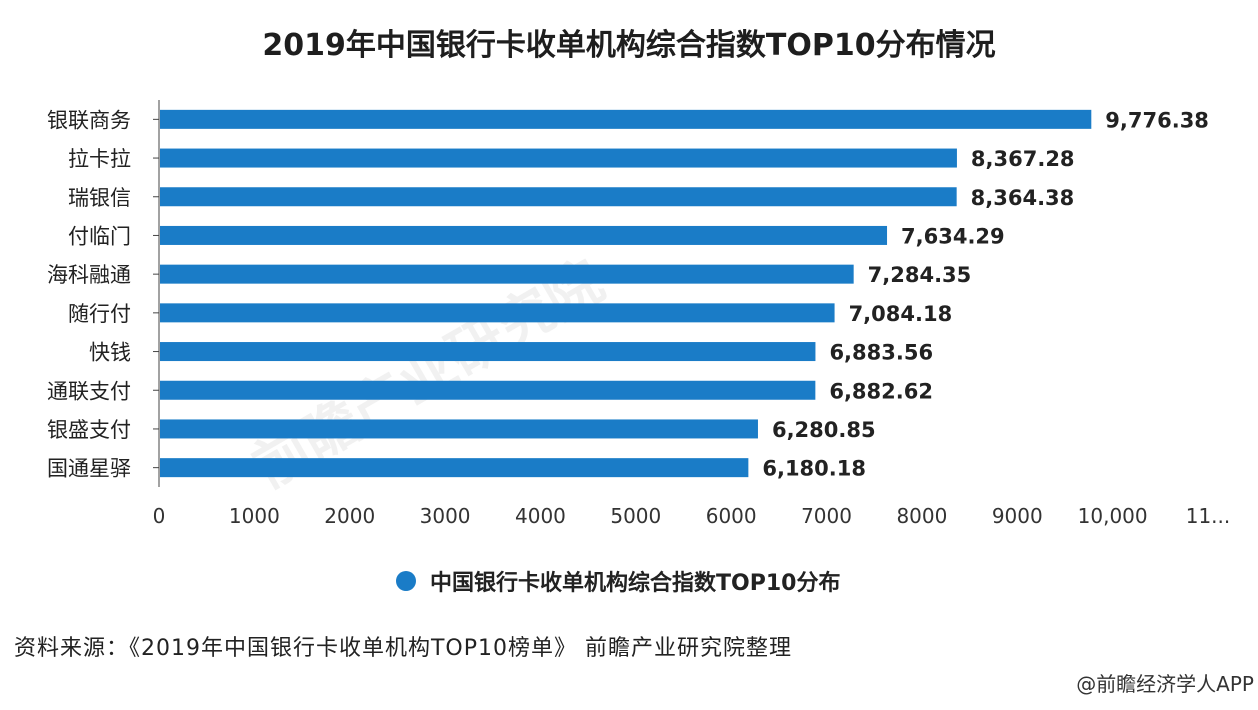  What do you see at coordinates (254, 516) in the screenshot?
I see `x-tick-label: 1000` at bounding box center [254, 516].